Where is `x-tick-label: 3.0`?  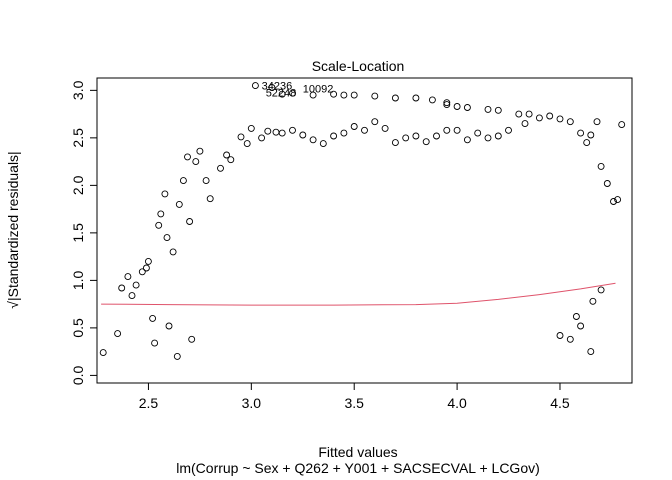
x-tick-label: 3.0 is located at coordinates (252, 403).